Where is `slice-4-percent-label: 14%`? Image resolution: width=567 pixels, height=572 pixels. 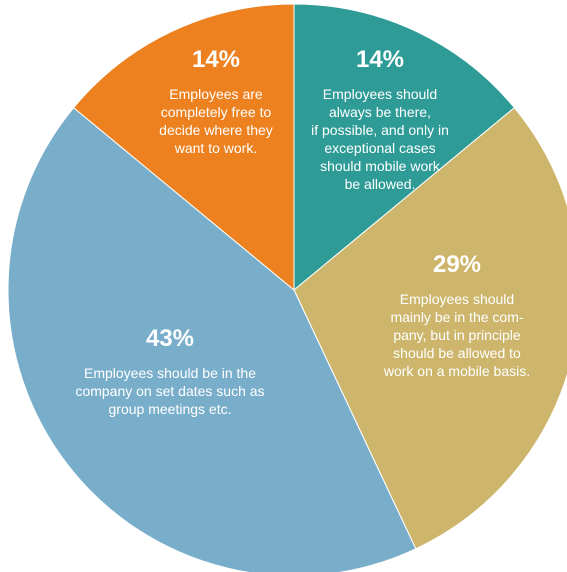 slice-4-percent-label: 14% is located at coordinates (216, 59).